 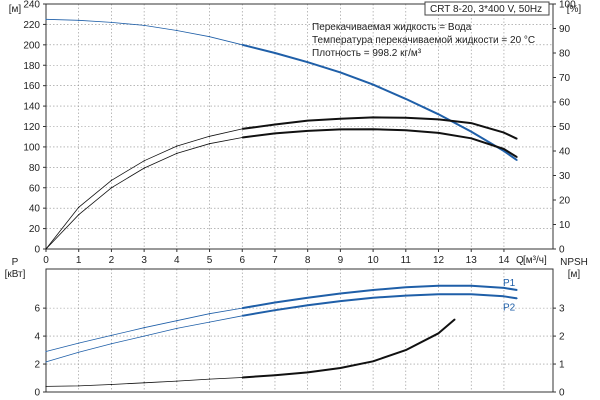 I want to click on y-left-axis-label: P, so click(x=15, y=262).